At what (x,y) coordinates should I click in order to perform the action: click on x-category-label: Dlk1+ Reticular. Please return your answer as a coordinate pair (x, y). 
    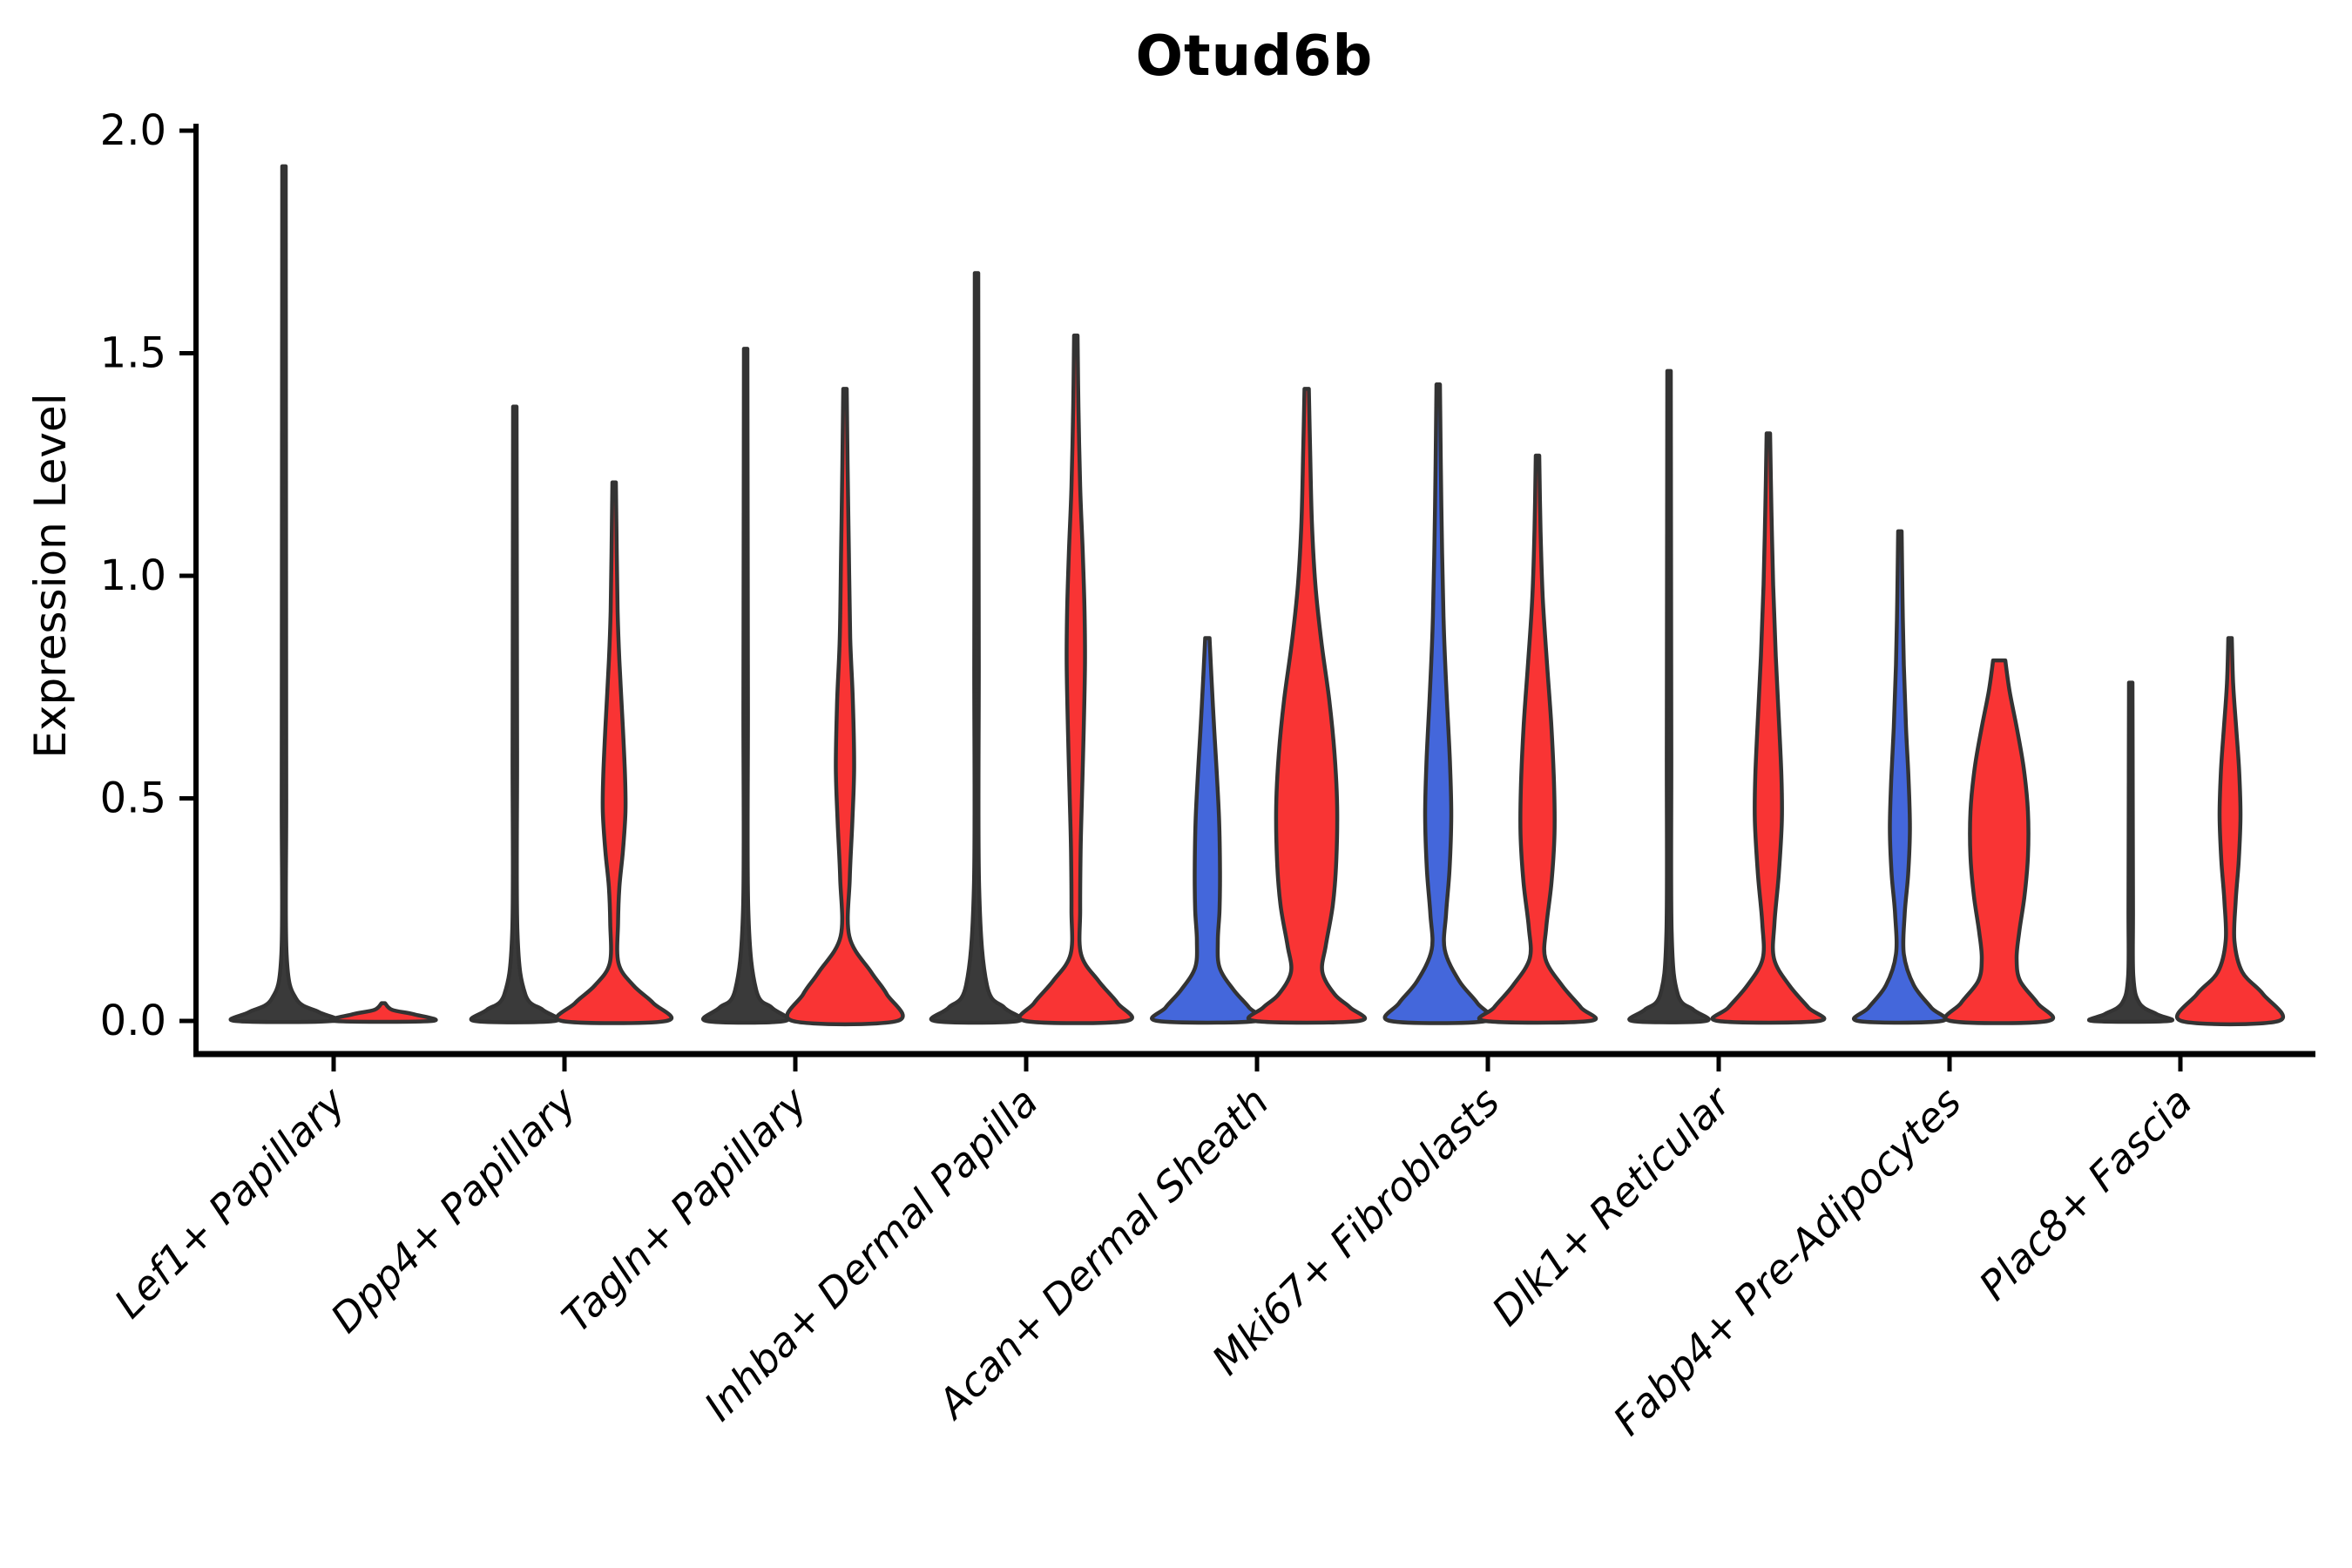
    Looking at the image, I should click on (1612, 1205).